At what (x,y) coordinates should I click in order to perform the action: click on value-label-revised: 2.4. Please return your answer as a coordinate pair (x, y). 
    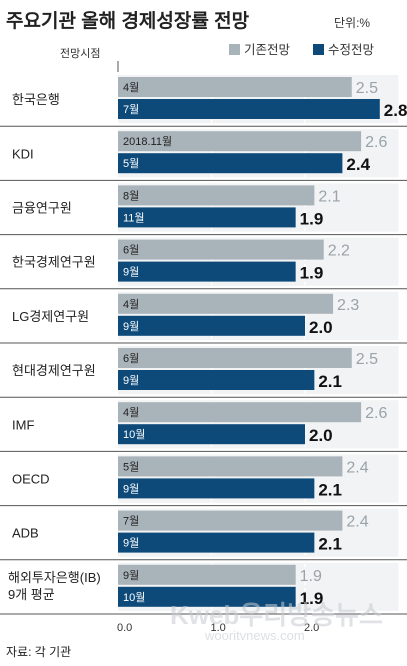
    Looking at the image, I should click on (358, 164).